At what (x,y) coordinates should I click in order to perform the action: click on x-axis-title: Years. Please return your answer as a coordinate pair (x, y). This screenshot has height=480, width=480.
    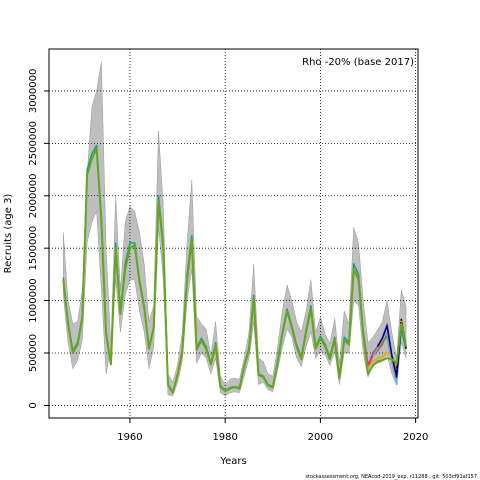
    Looking at the image, I should click on (232, 461).